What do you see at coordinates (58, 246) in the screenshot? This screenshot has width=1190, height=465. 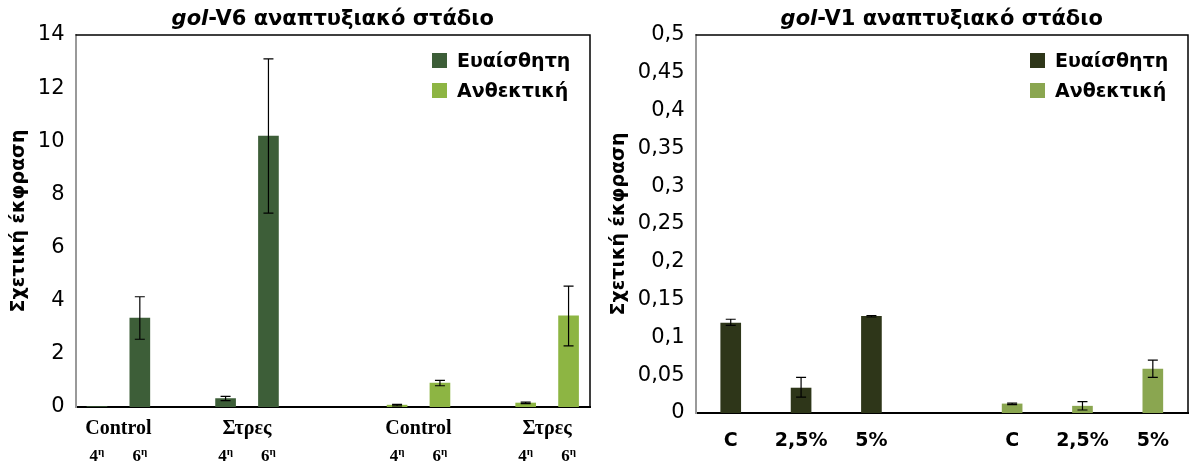 I see `y-tick-label: 6` at bounding box center [58, 246].